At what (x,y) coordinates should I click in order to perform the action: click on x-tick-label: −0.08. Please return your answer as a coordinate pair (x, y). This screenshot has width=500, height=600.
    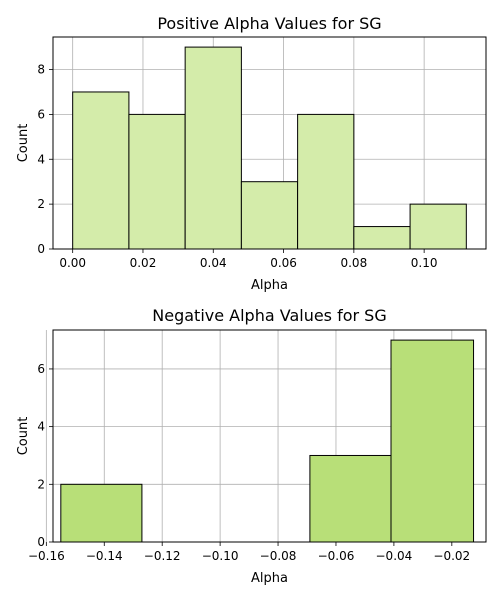
    Looking at the image, I should click on (278, 556).